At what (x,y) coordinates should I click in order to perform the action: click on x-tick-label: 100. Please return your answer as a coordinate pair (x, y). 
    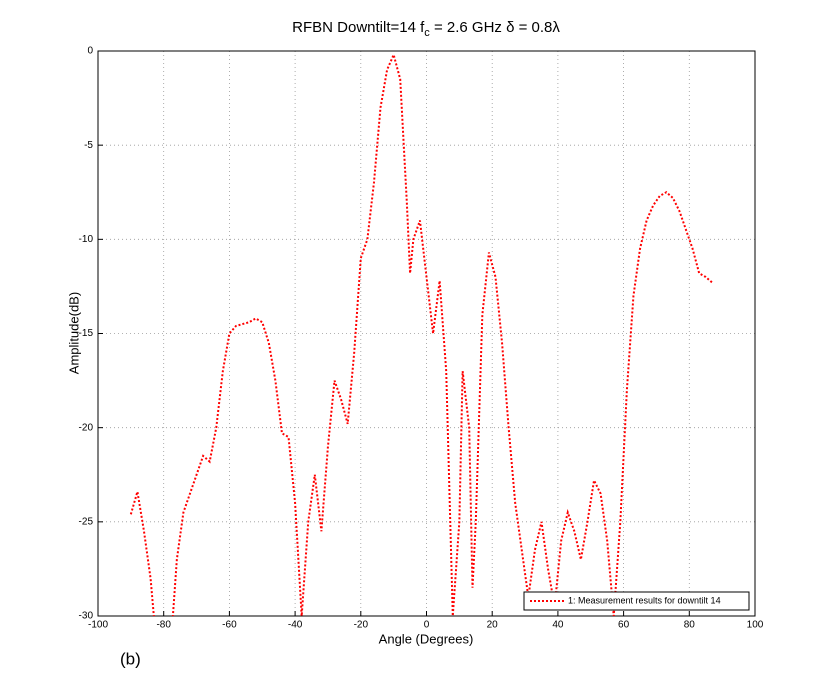
    Looking at the image, I should click on (755, 625).